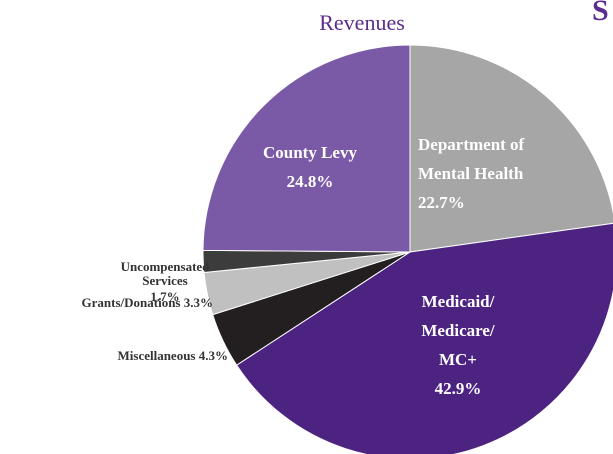 The height and width of the screenshot is (454, 613). Describe the element at coordinates (213, 355) in the screenshot. I see `slice-value: 4.3%` at that location.